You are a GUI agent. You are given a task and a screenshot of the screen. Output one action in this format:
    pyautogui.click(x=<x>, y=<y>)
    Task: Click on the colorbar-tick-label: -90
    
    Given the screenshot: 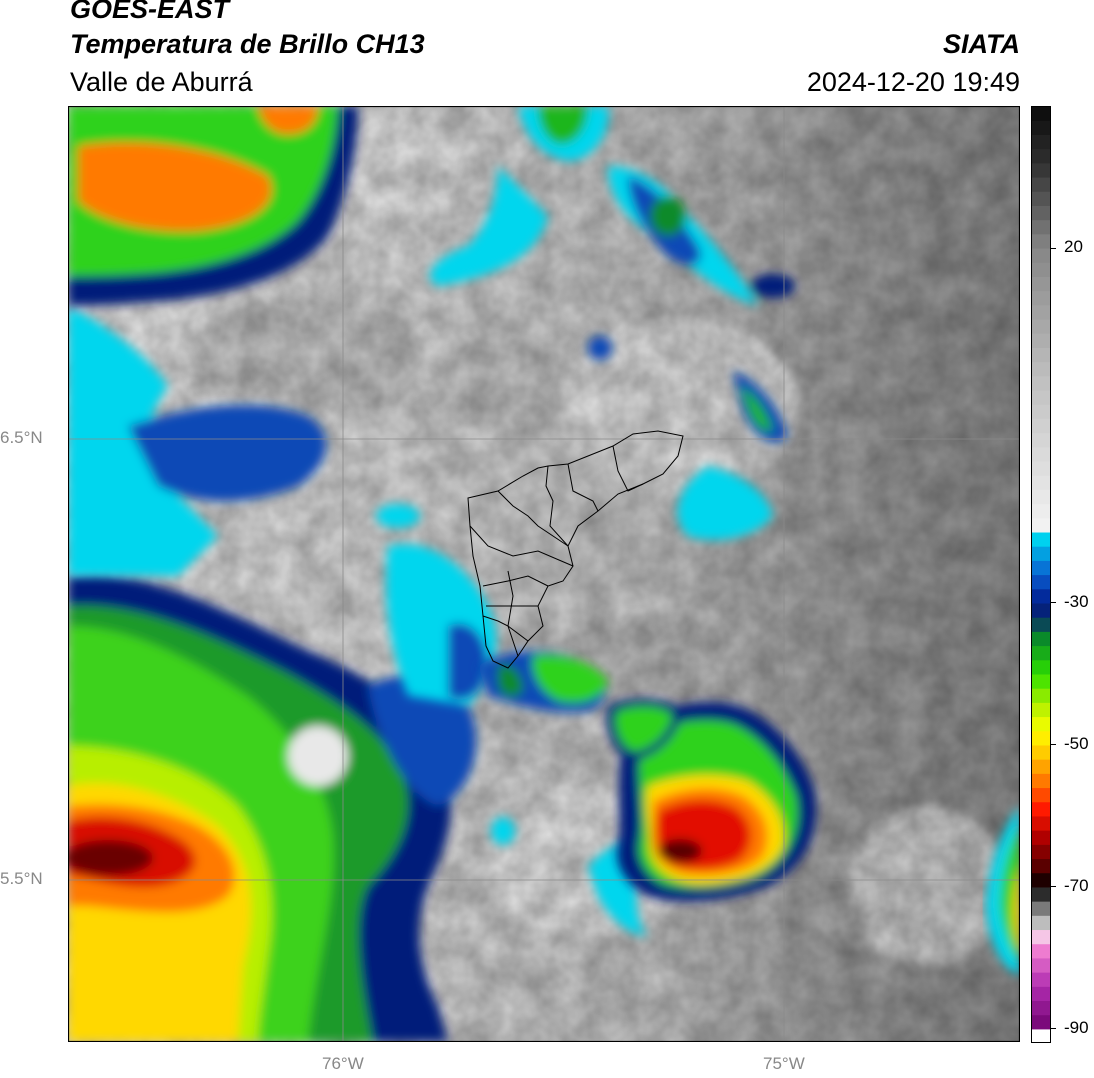 What is the action you would take?
    pyautogui.click(x=1076, y=1027)
    